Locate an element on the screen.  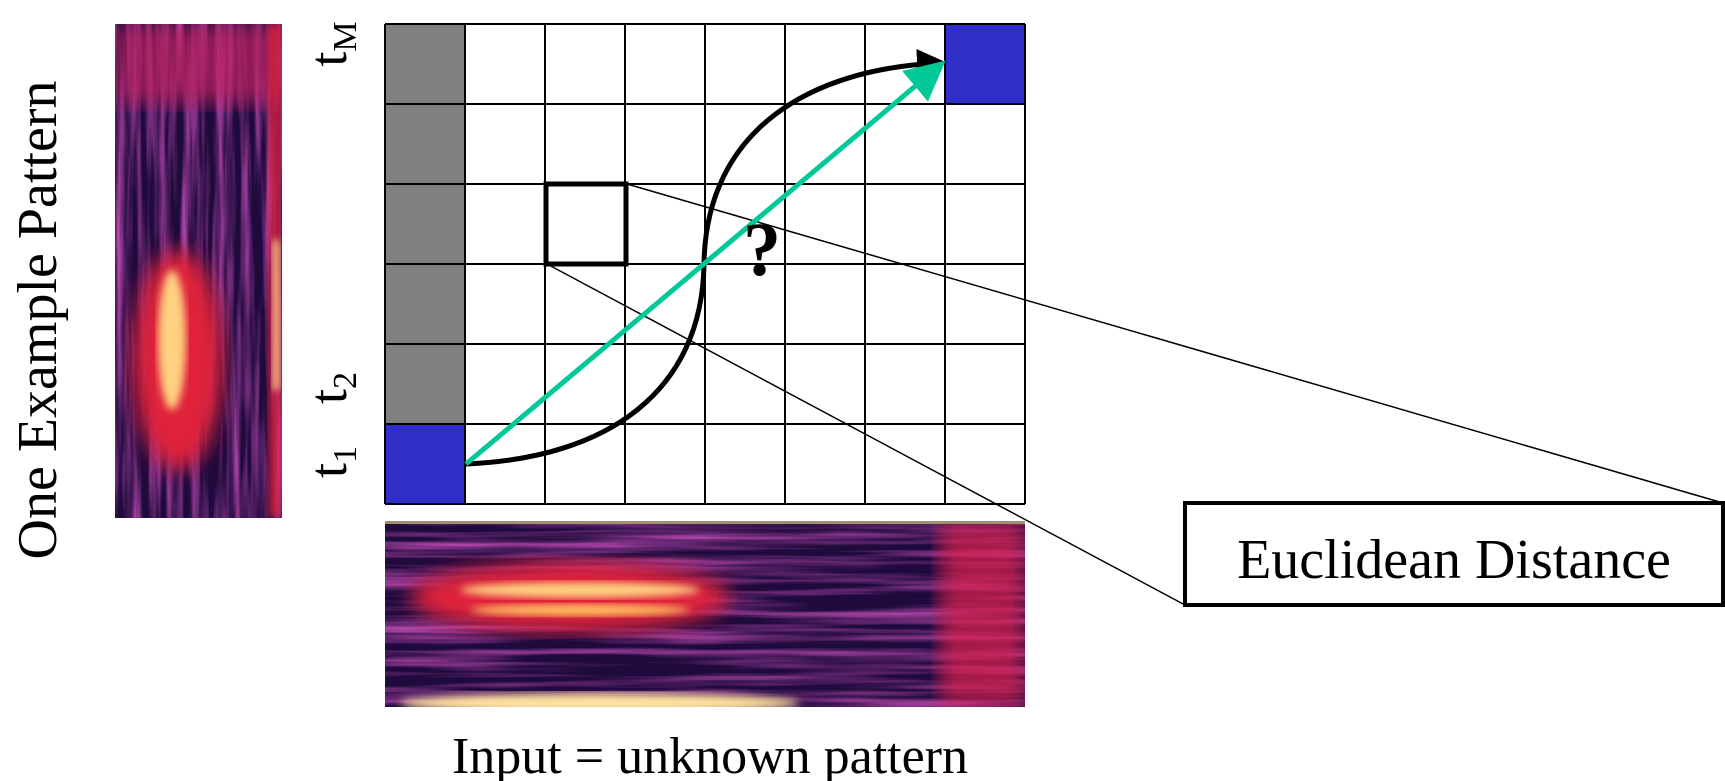
time-sub: 1 is located at coordinates (345, 454).